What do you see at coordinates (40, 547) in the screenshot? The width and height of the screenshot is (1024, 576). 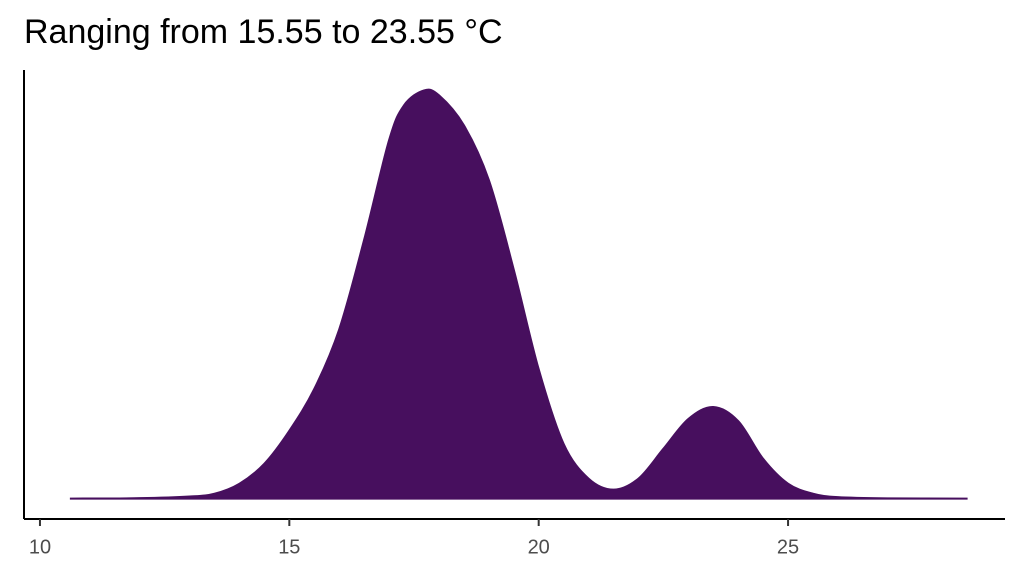 I see `x-tick-label: 10` at bounding box center [40, 547].